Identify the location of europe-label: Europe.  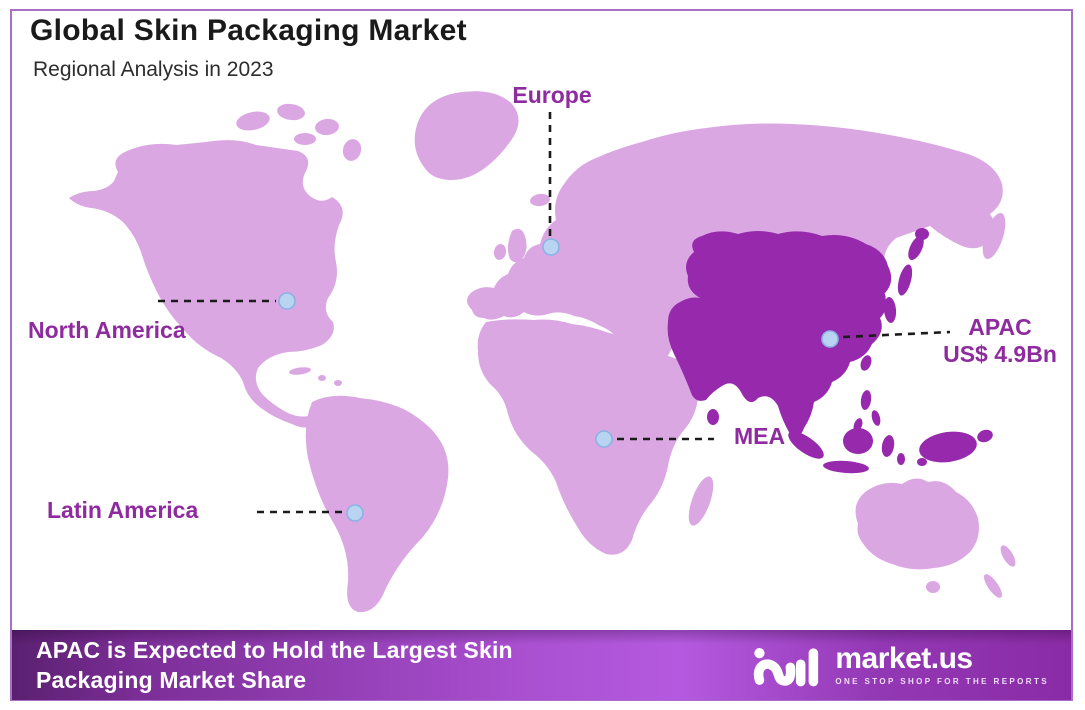
(552, 95).